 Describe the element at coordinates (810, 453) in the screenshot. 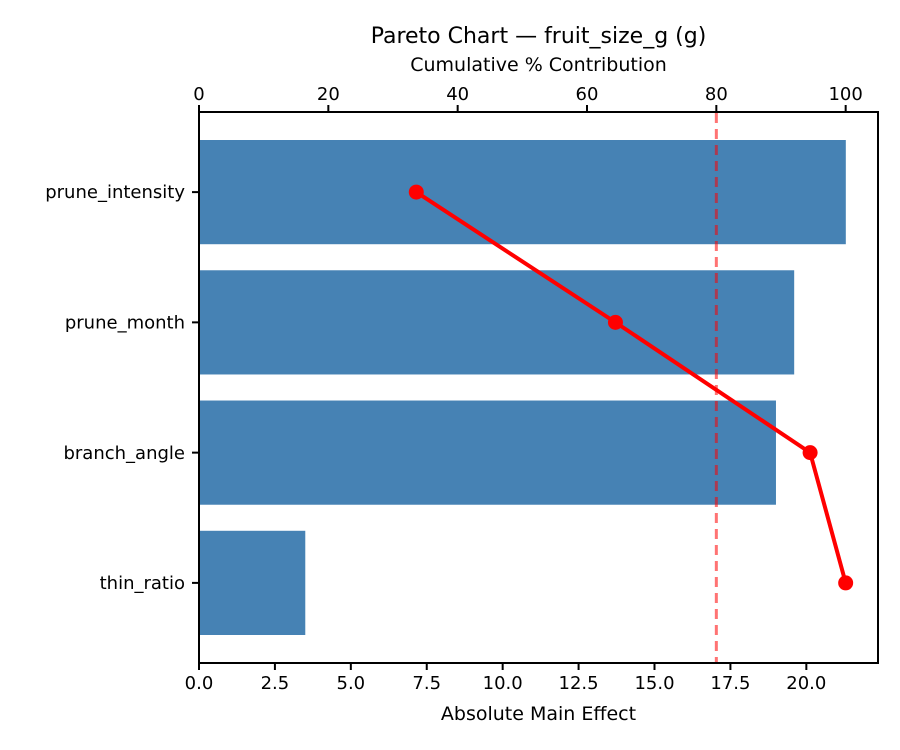

I see `cumulative-point-branch_angle` at that location.